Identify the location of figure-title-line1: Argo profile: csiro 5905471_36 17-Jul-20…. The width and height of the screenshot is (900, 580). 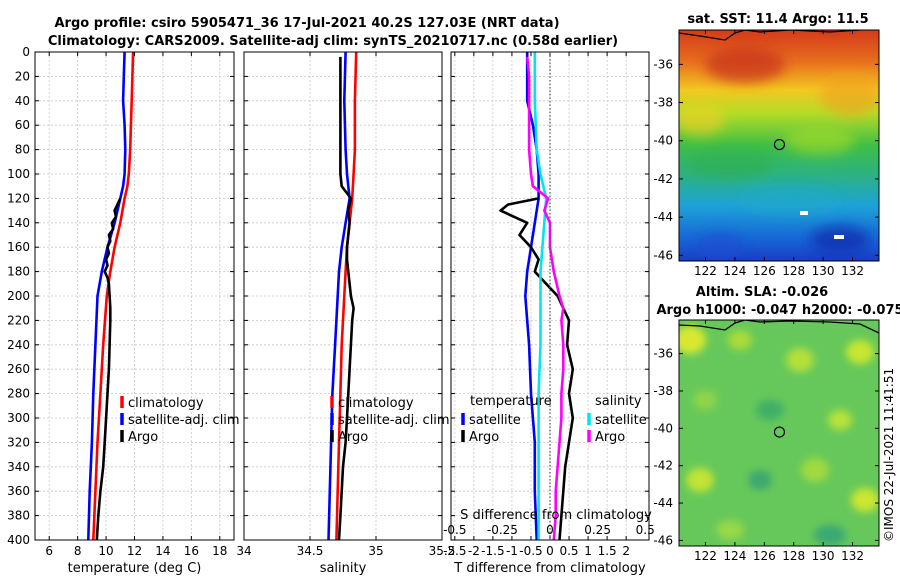
(306, 23).